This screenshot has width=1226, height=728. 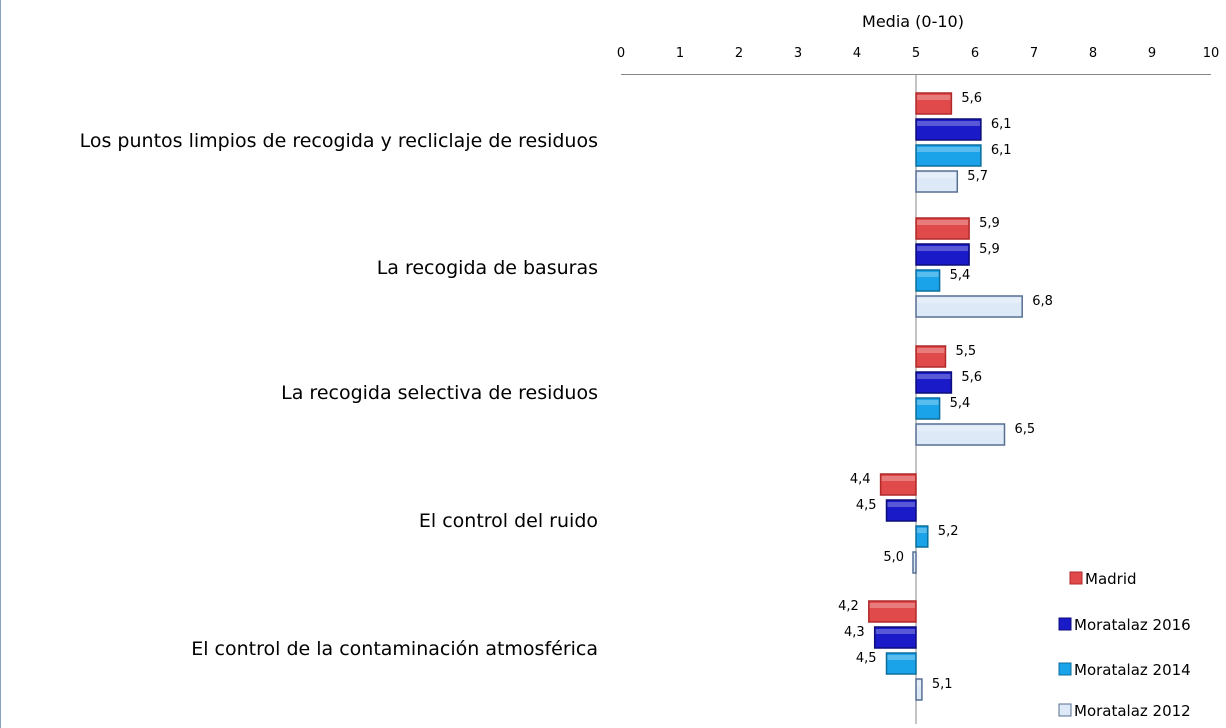 I want to click on x-tick-label: 8, so click(x=1093, y=53).